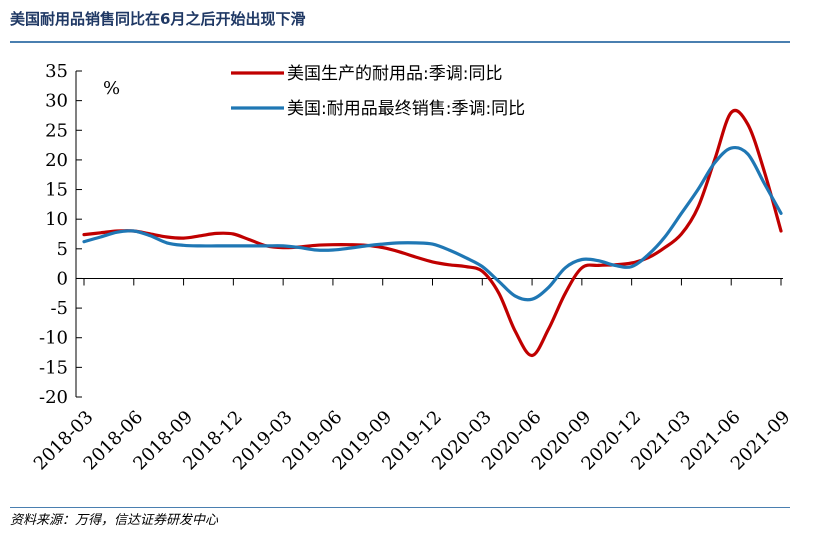  What do you see at coordinates (400, 42) in the screenshot?
I see `title-divider` at bounding box center [400, 42].